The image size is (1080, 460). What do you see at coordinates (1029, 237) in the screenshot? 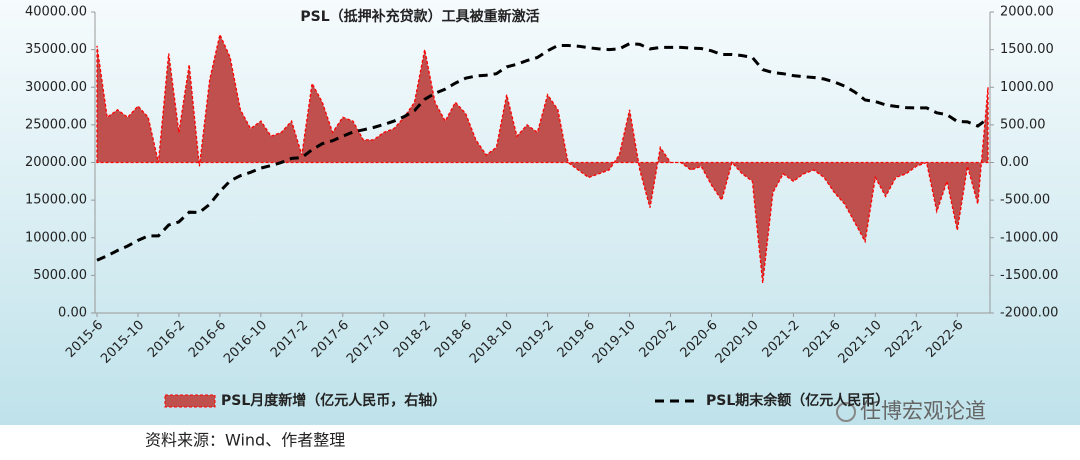
I see `y2-tick-label: -1000.00` at bounding box center [1029, 237].